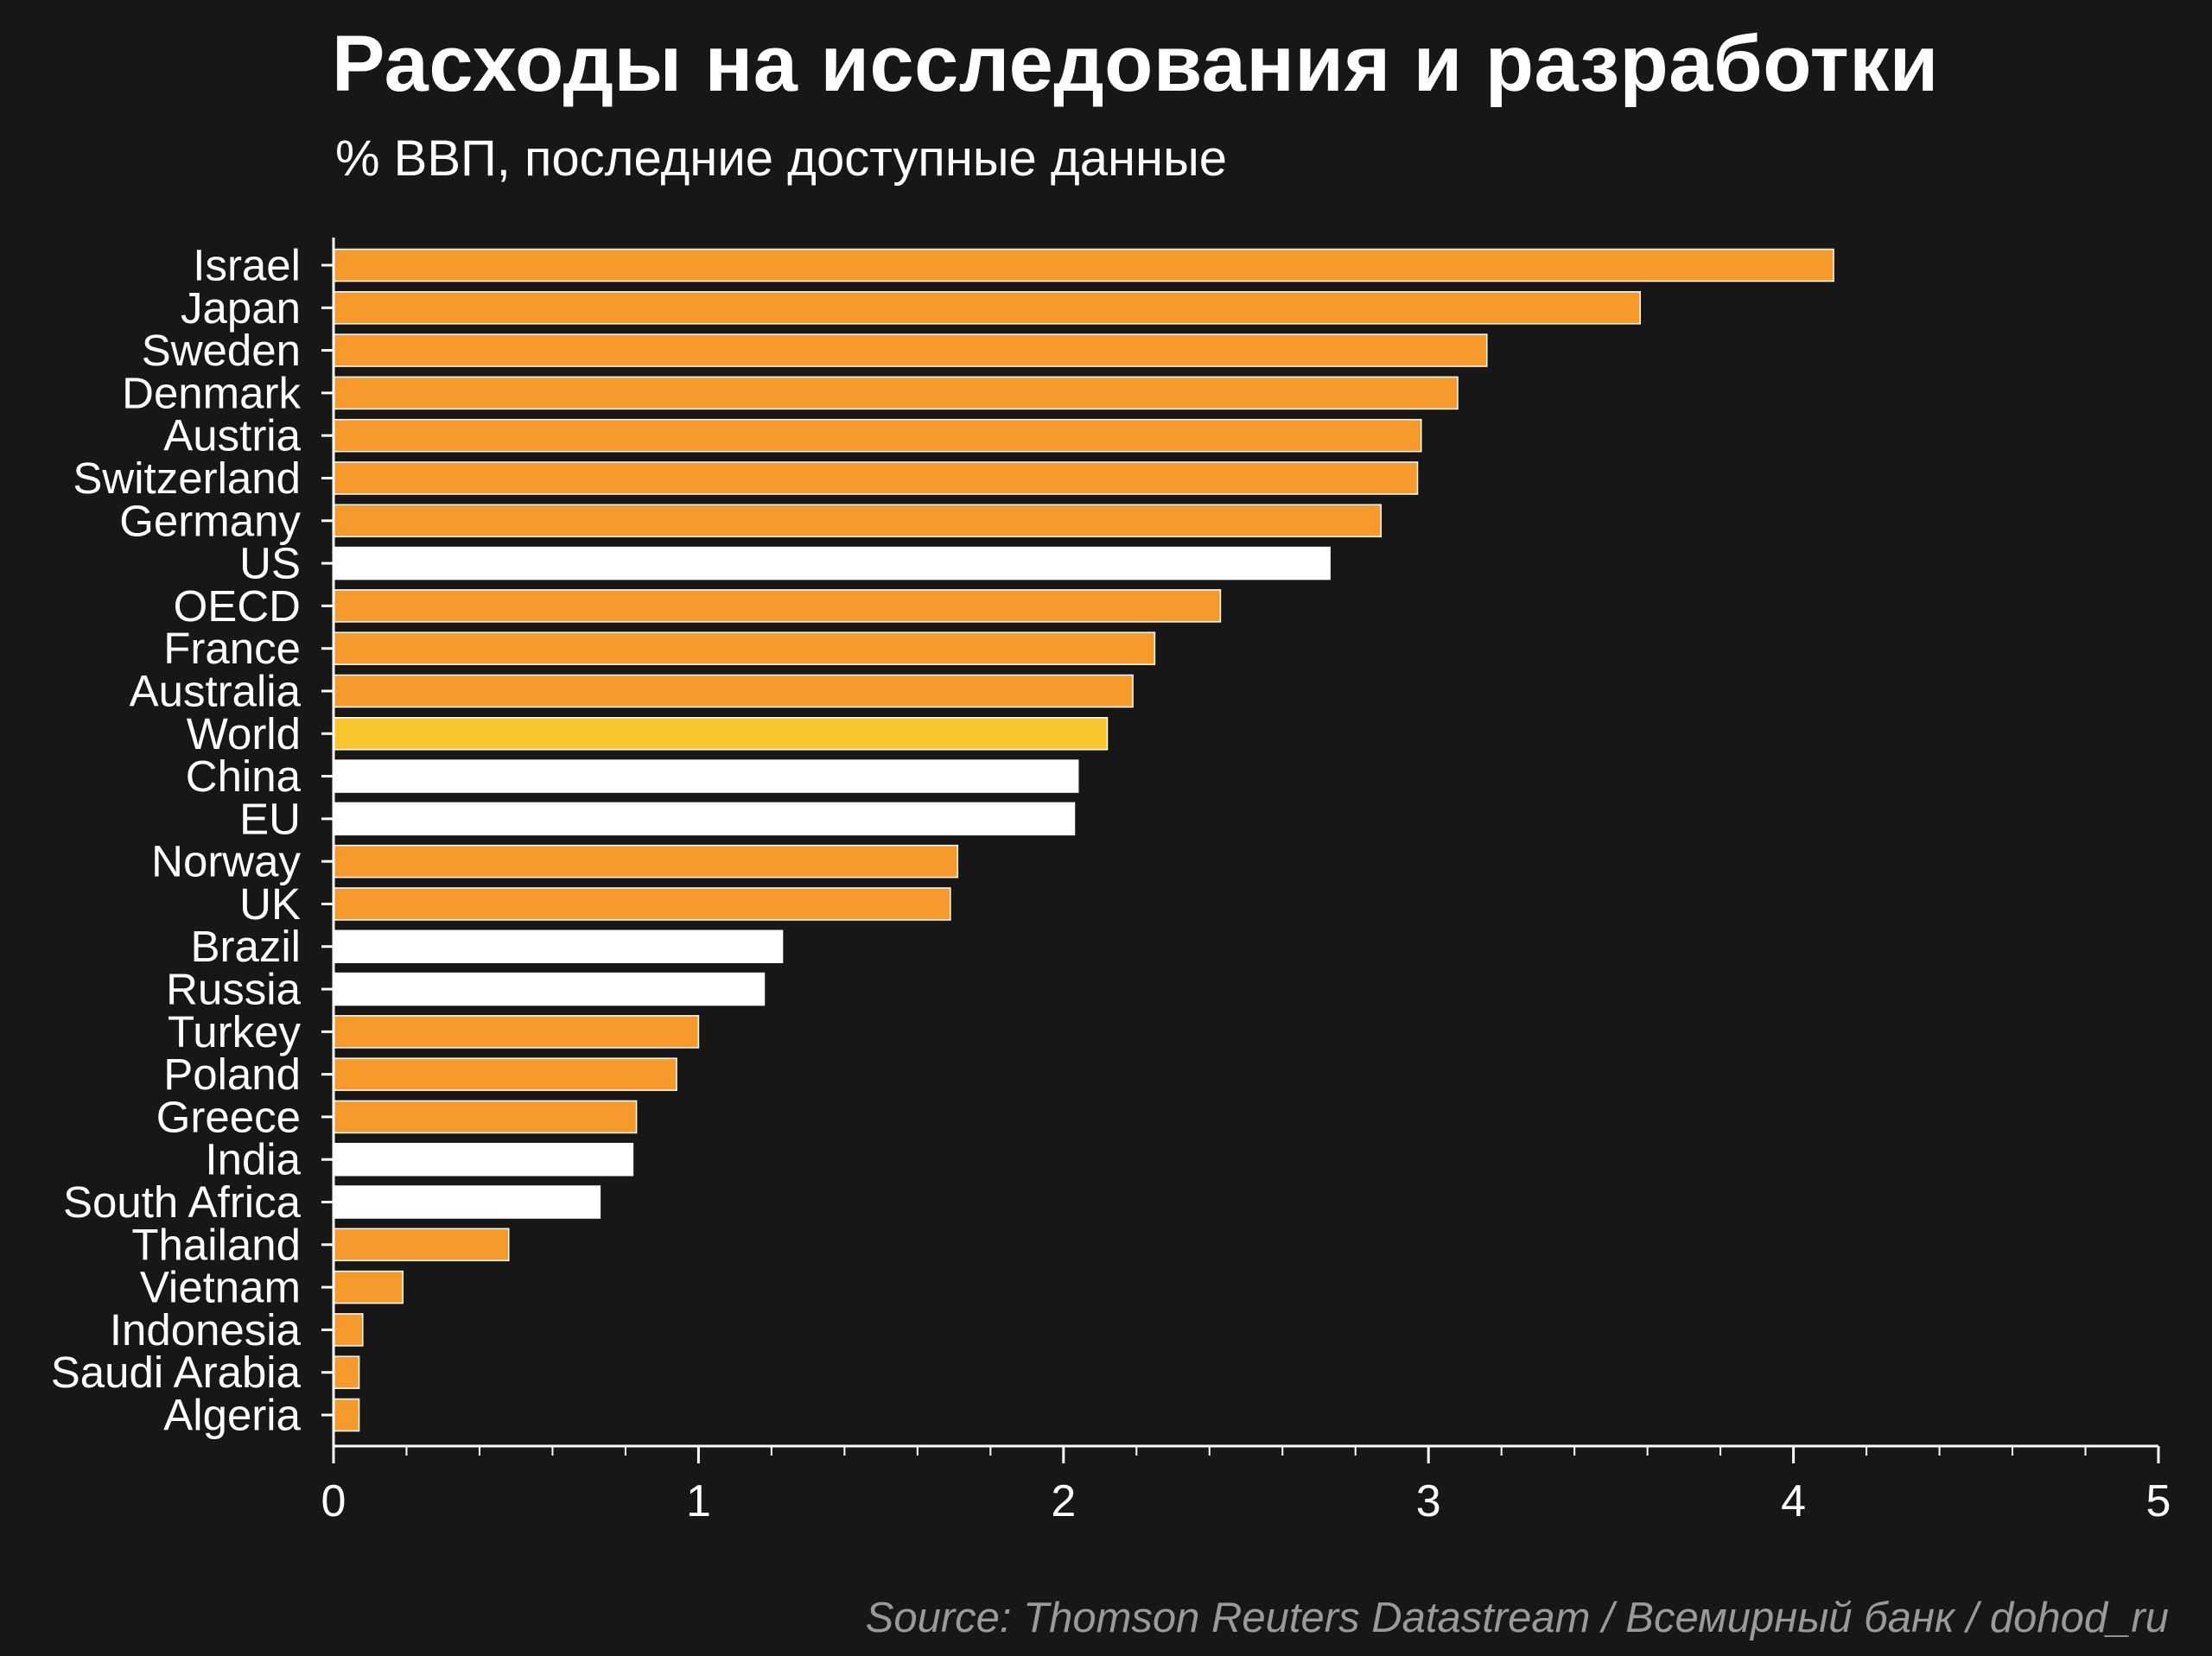 Image resolution: width=2212 pixels, height=1656 pixels. Describe the element at coordinates (1428, 1501) in the screenshot. I see `x-tick-label: 3` at that location.